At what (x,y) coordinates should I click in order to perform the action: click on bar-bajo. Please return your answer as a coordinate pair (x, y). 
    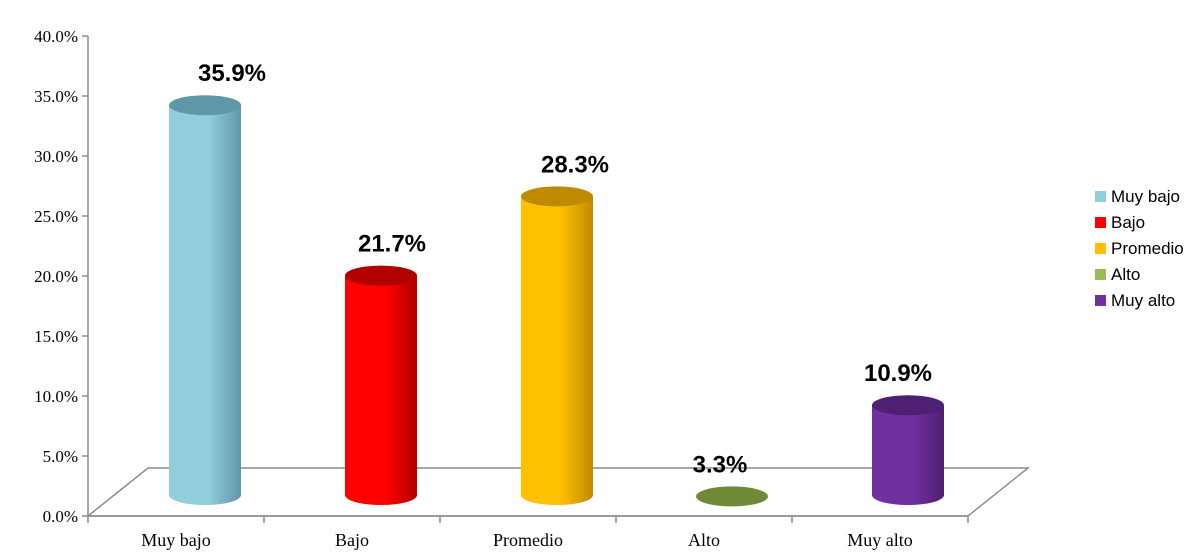
    Looking at the image, I should click on (381, 385).